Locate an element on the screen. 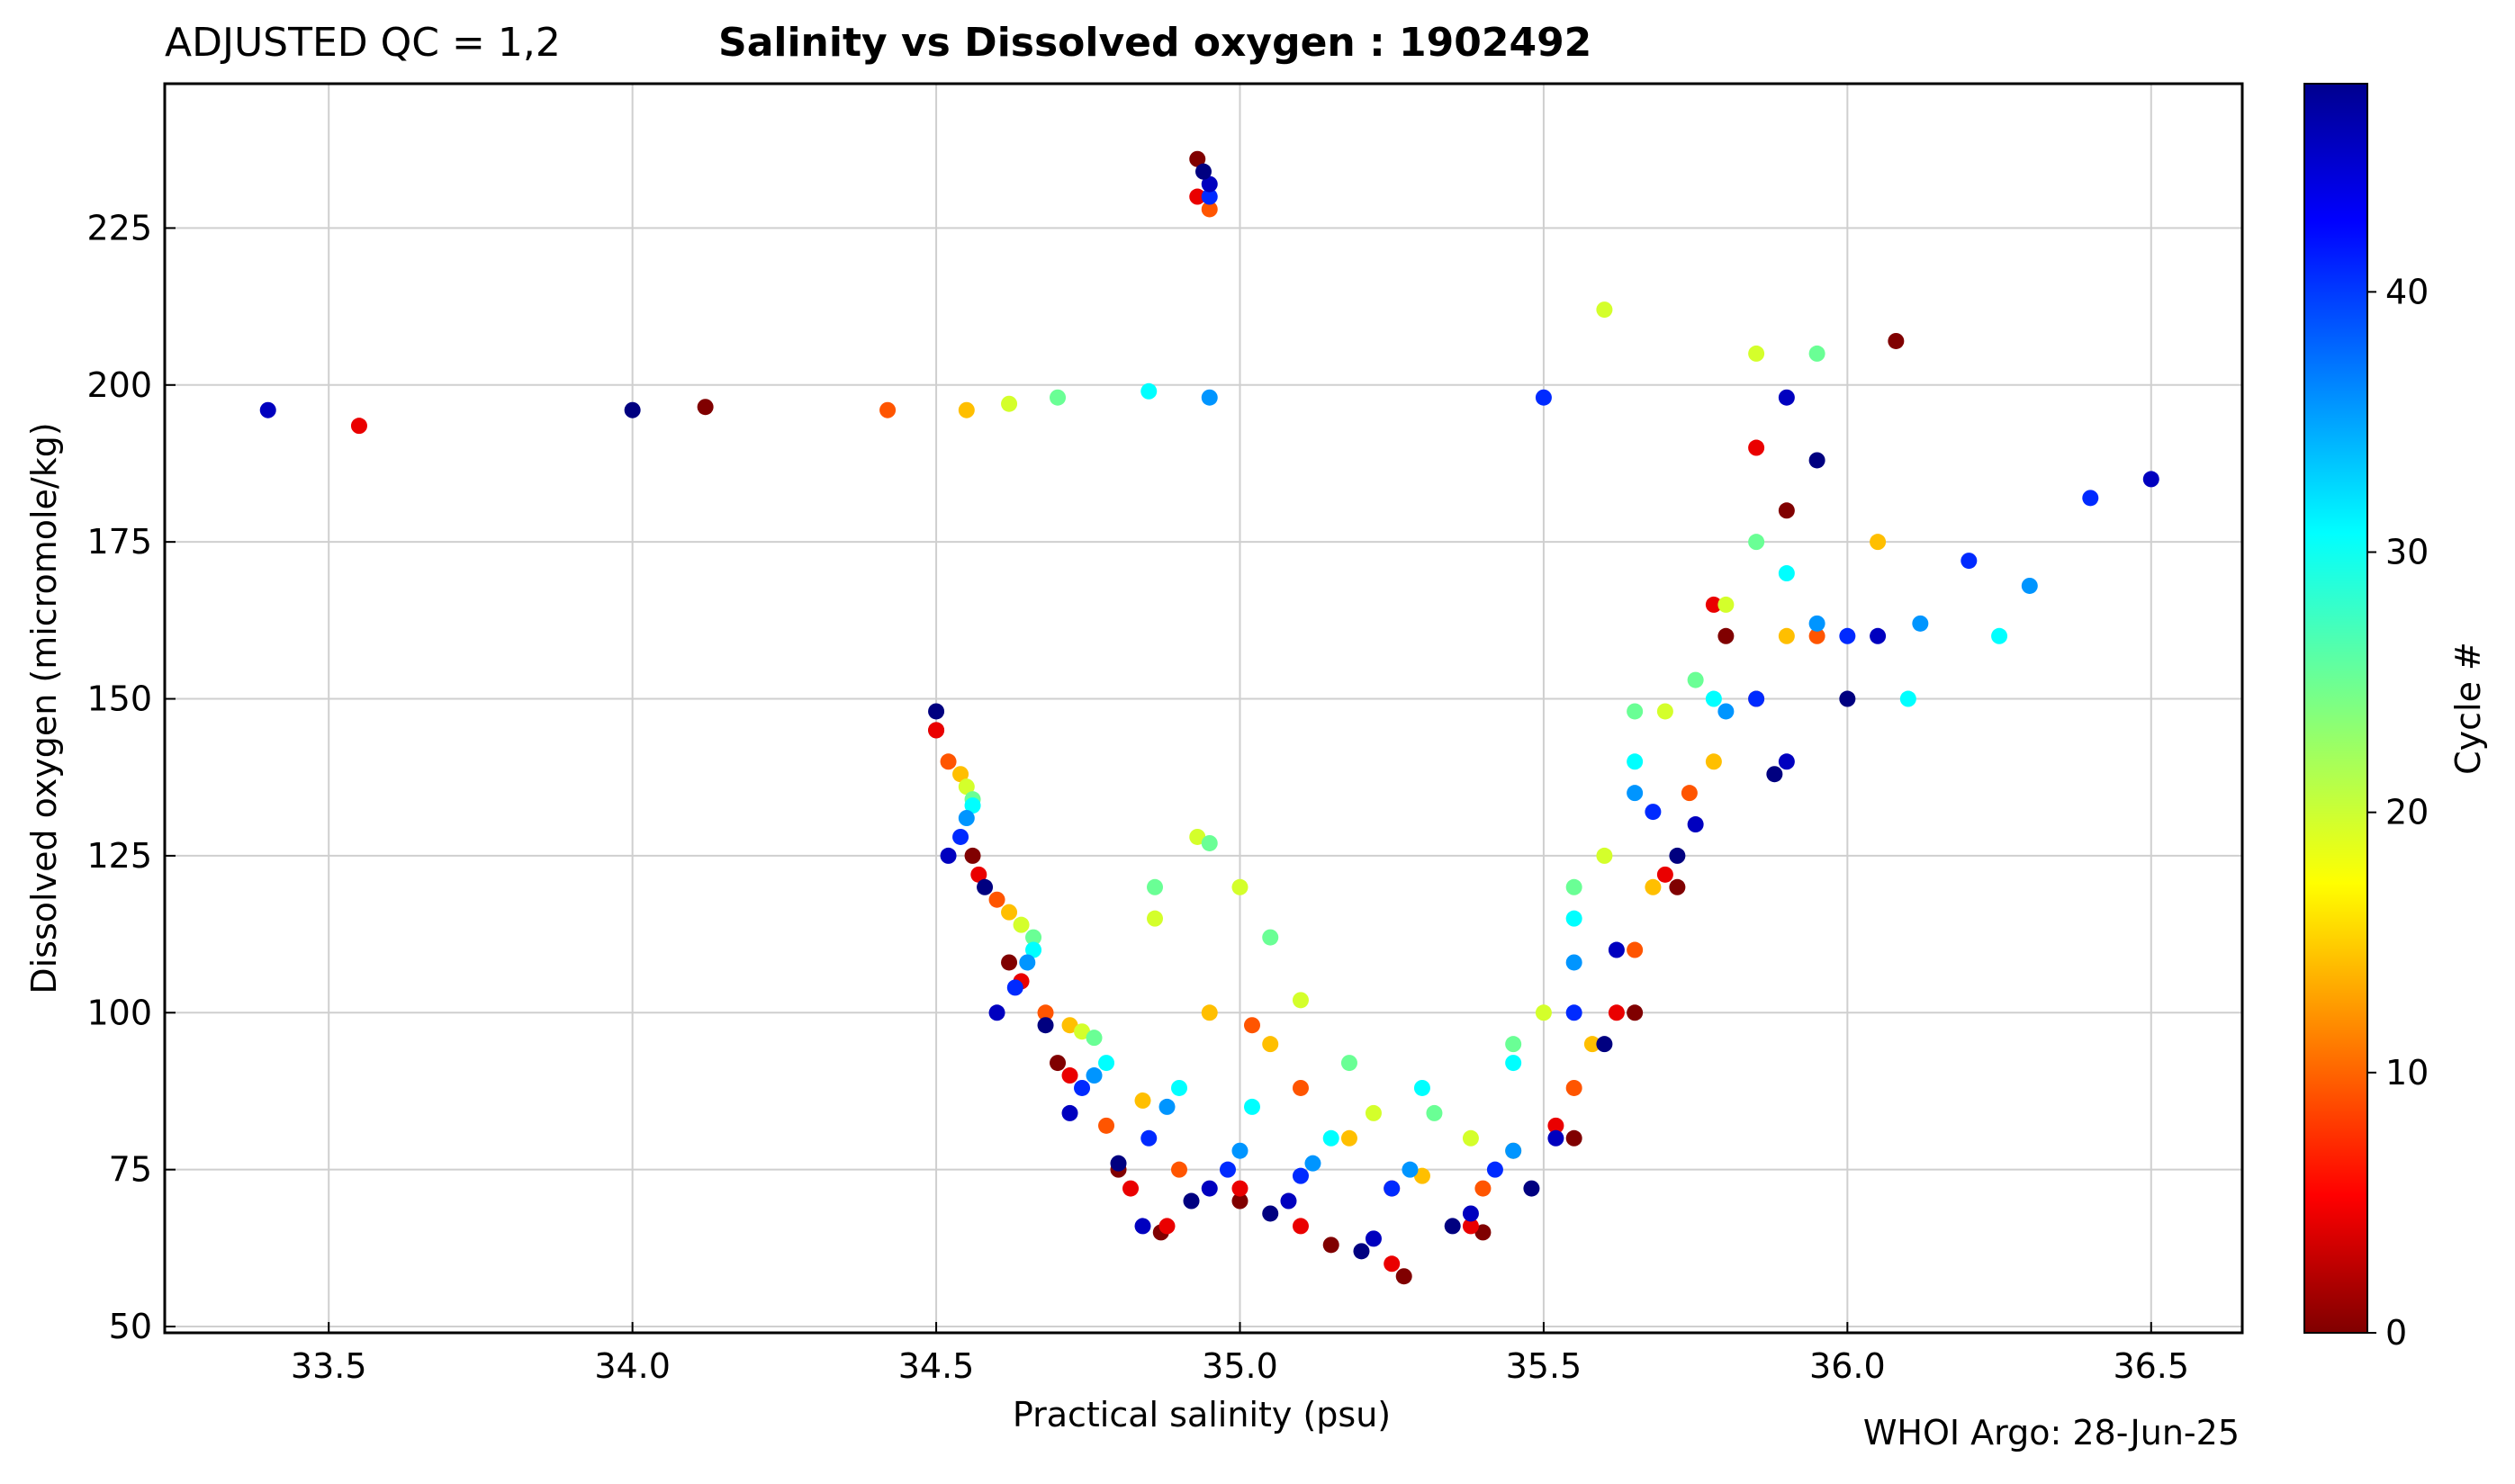  colorbar-tick-label: 30 is located at coordinates (2407, 552).